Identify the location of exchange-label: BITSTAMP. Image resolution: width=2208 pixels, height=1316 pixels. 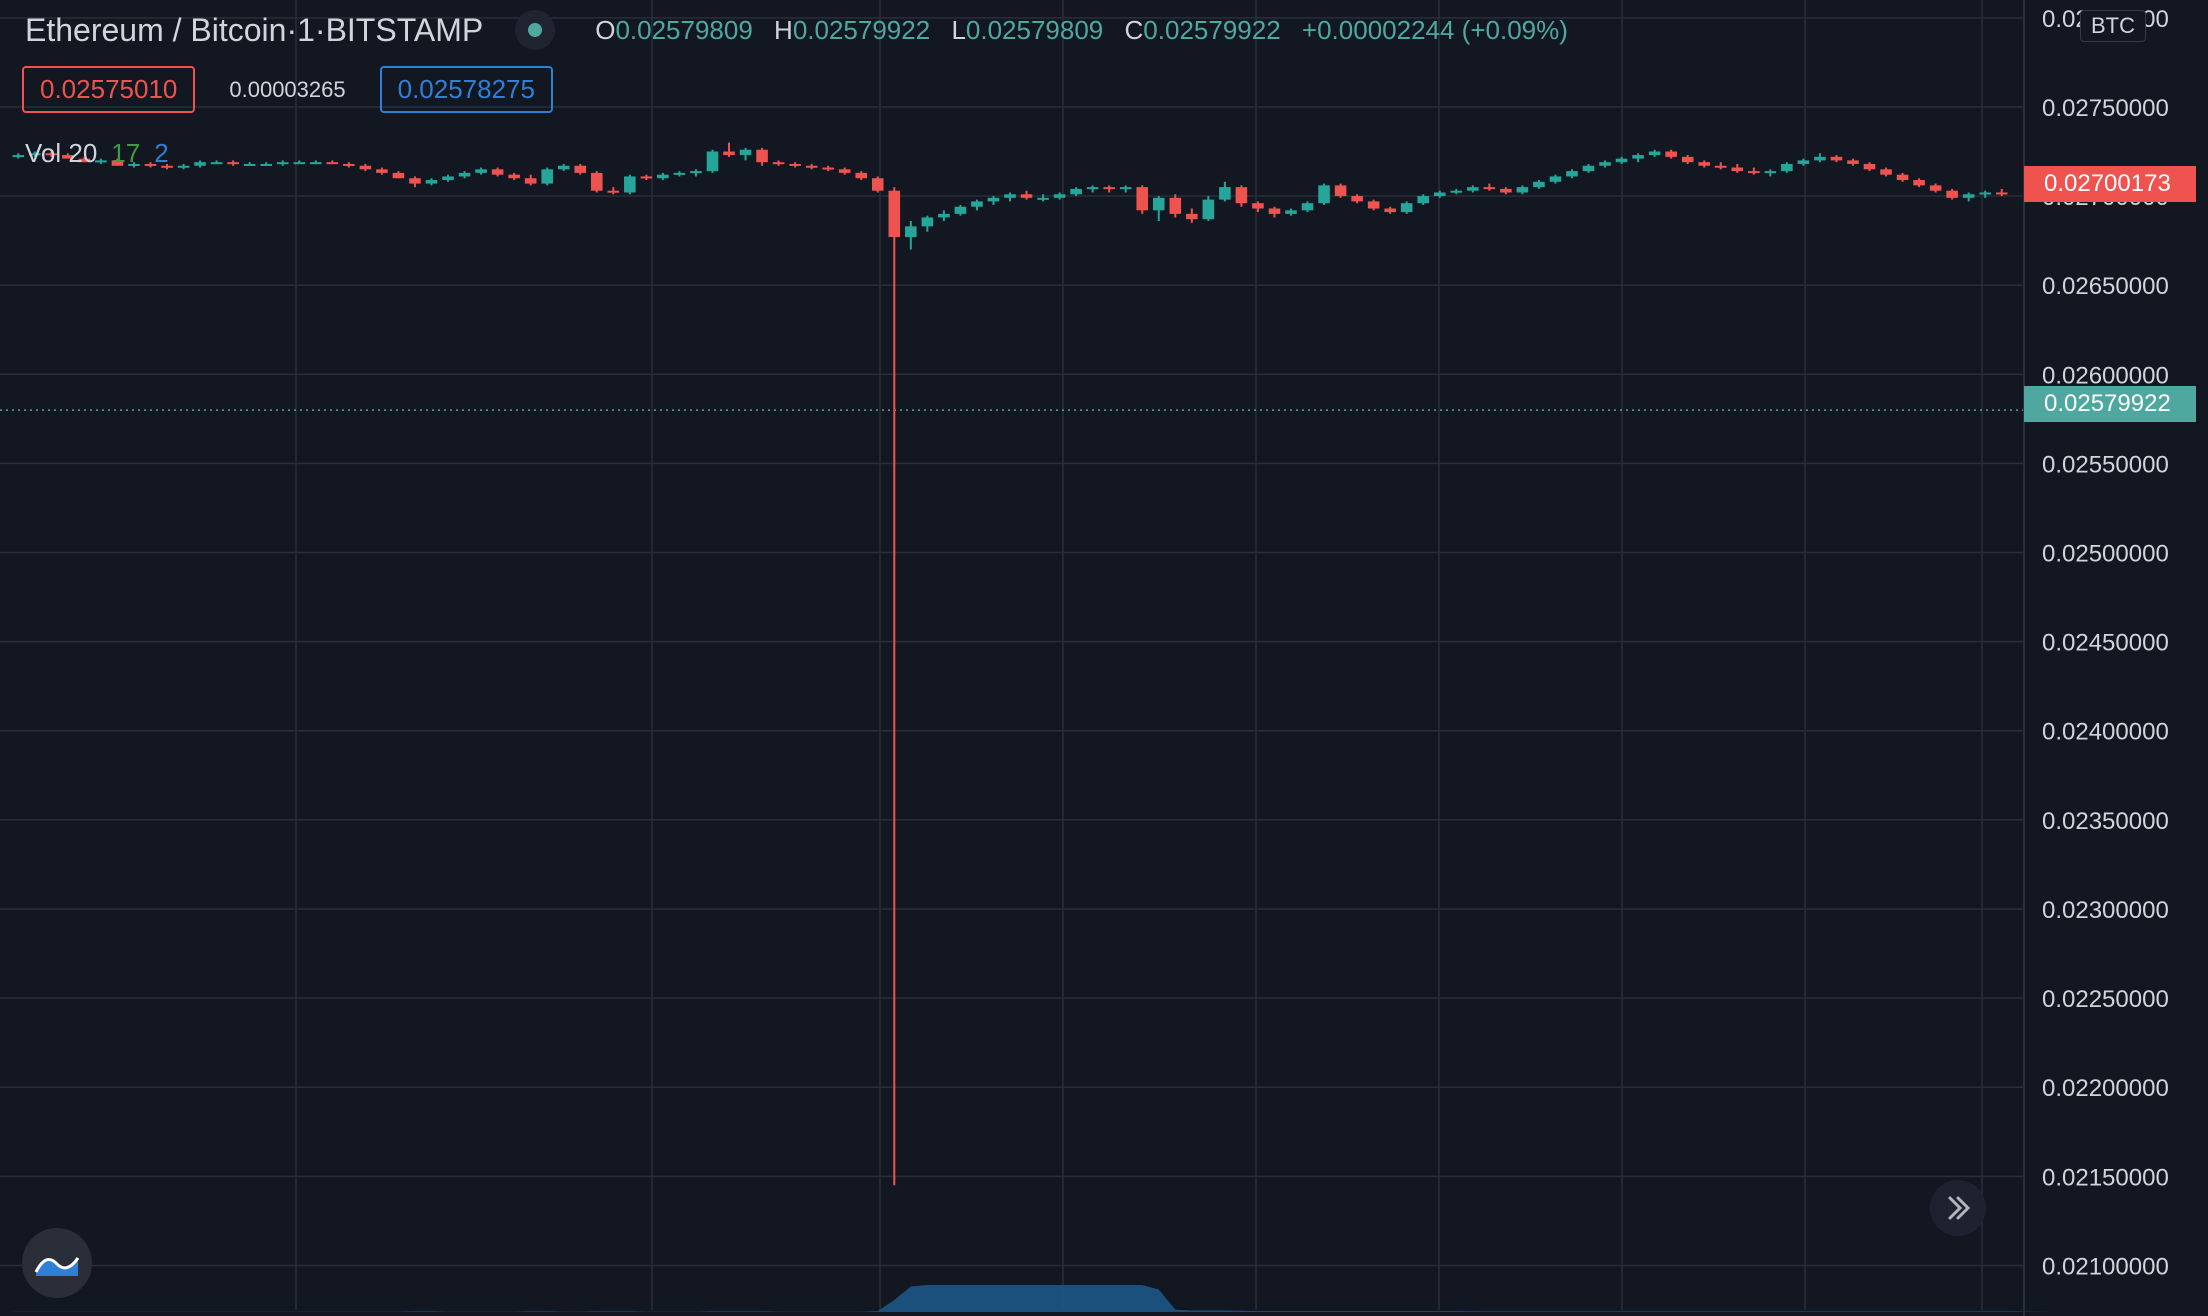
(404, 29).